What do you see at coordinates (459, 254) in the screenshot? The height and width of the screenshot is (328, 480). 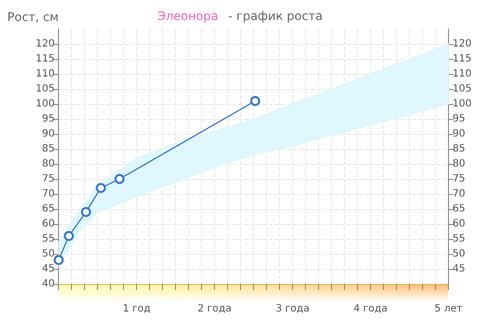 I see `y2-tick-label: 50` at bounding box center [459, 254].